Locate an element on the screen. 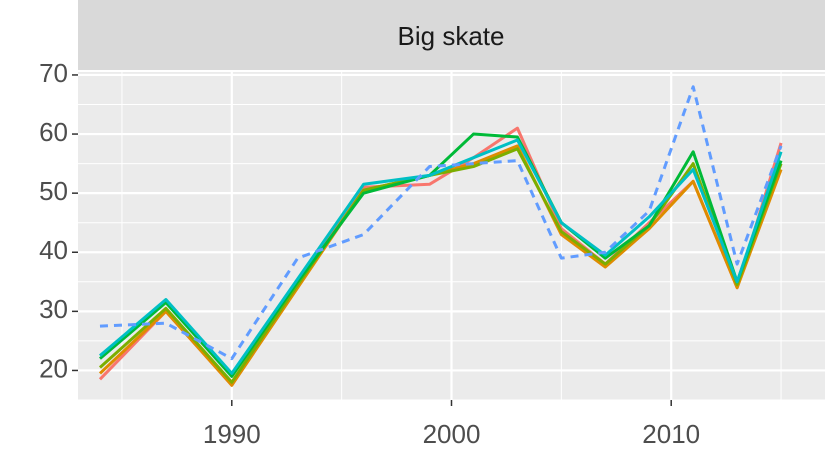 The height and width of the screenshot is (450, 825). x-tick-label: 2010 is located at coordinates (671, 434).